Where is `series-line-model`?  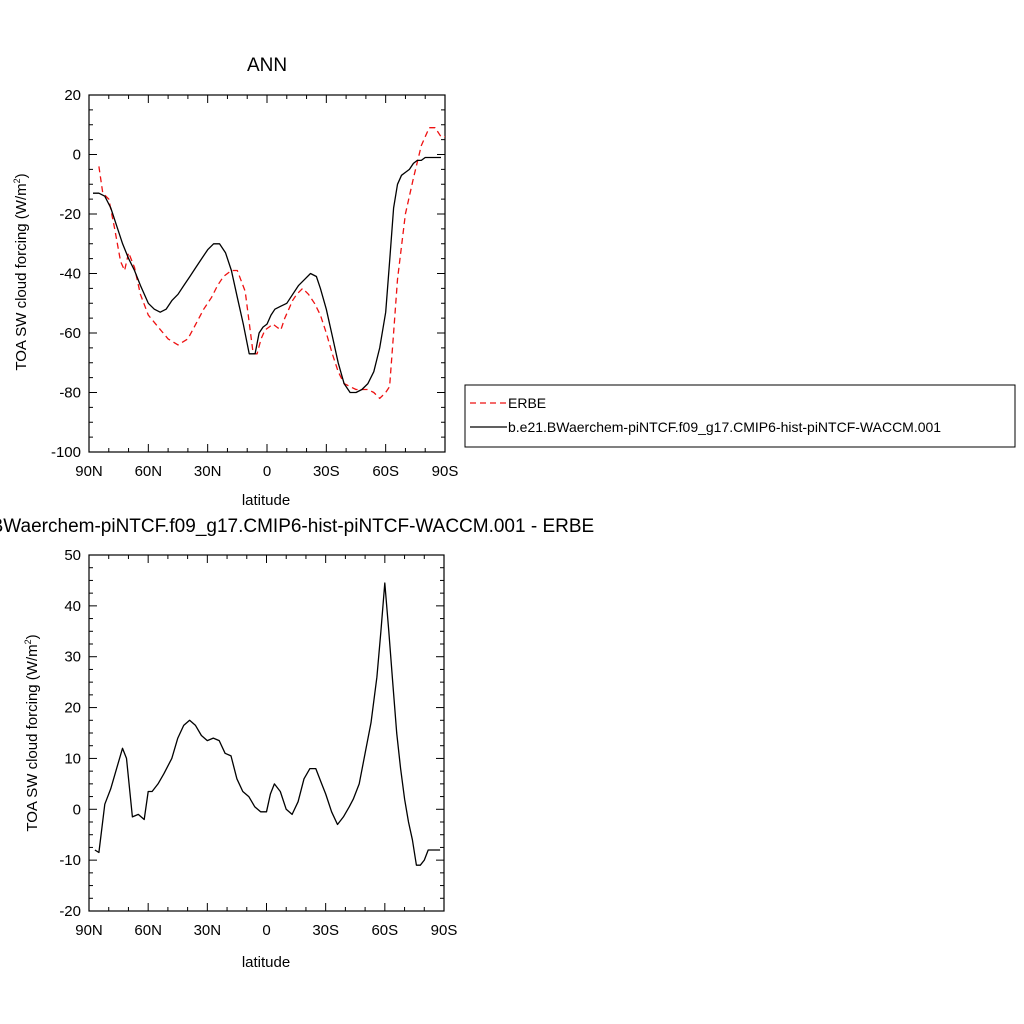
series-line-model is located at coordinates (267, 275).